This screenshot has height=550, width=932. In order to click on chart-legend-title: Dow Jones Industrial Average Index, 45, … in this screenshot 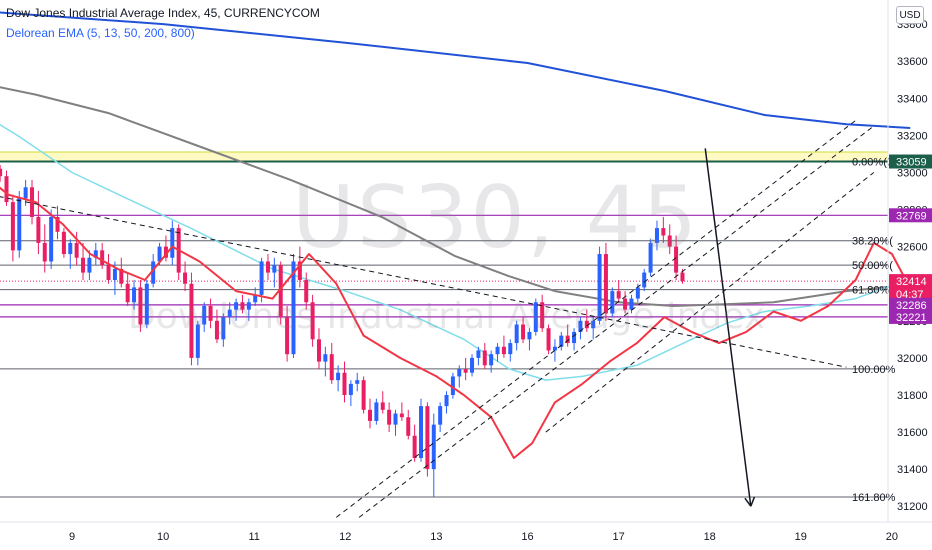, I will do `click(163, 13)`.